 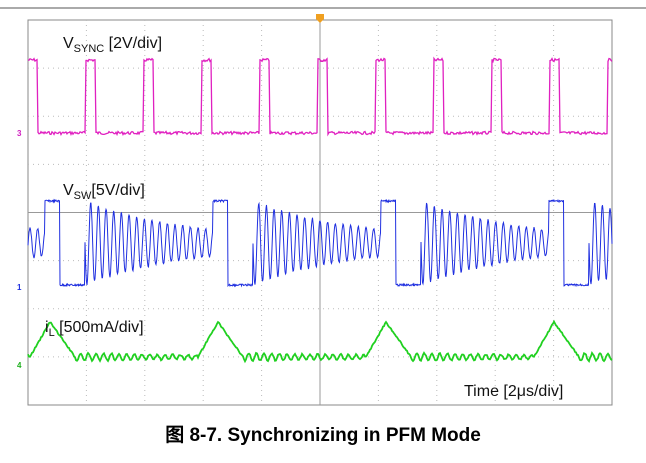 What do you see at coordinates (19, 133) in the screenshot?
I see `sync-marker: 3` at bounding box center [19, 133].